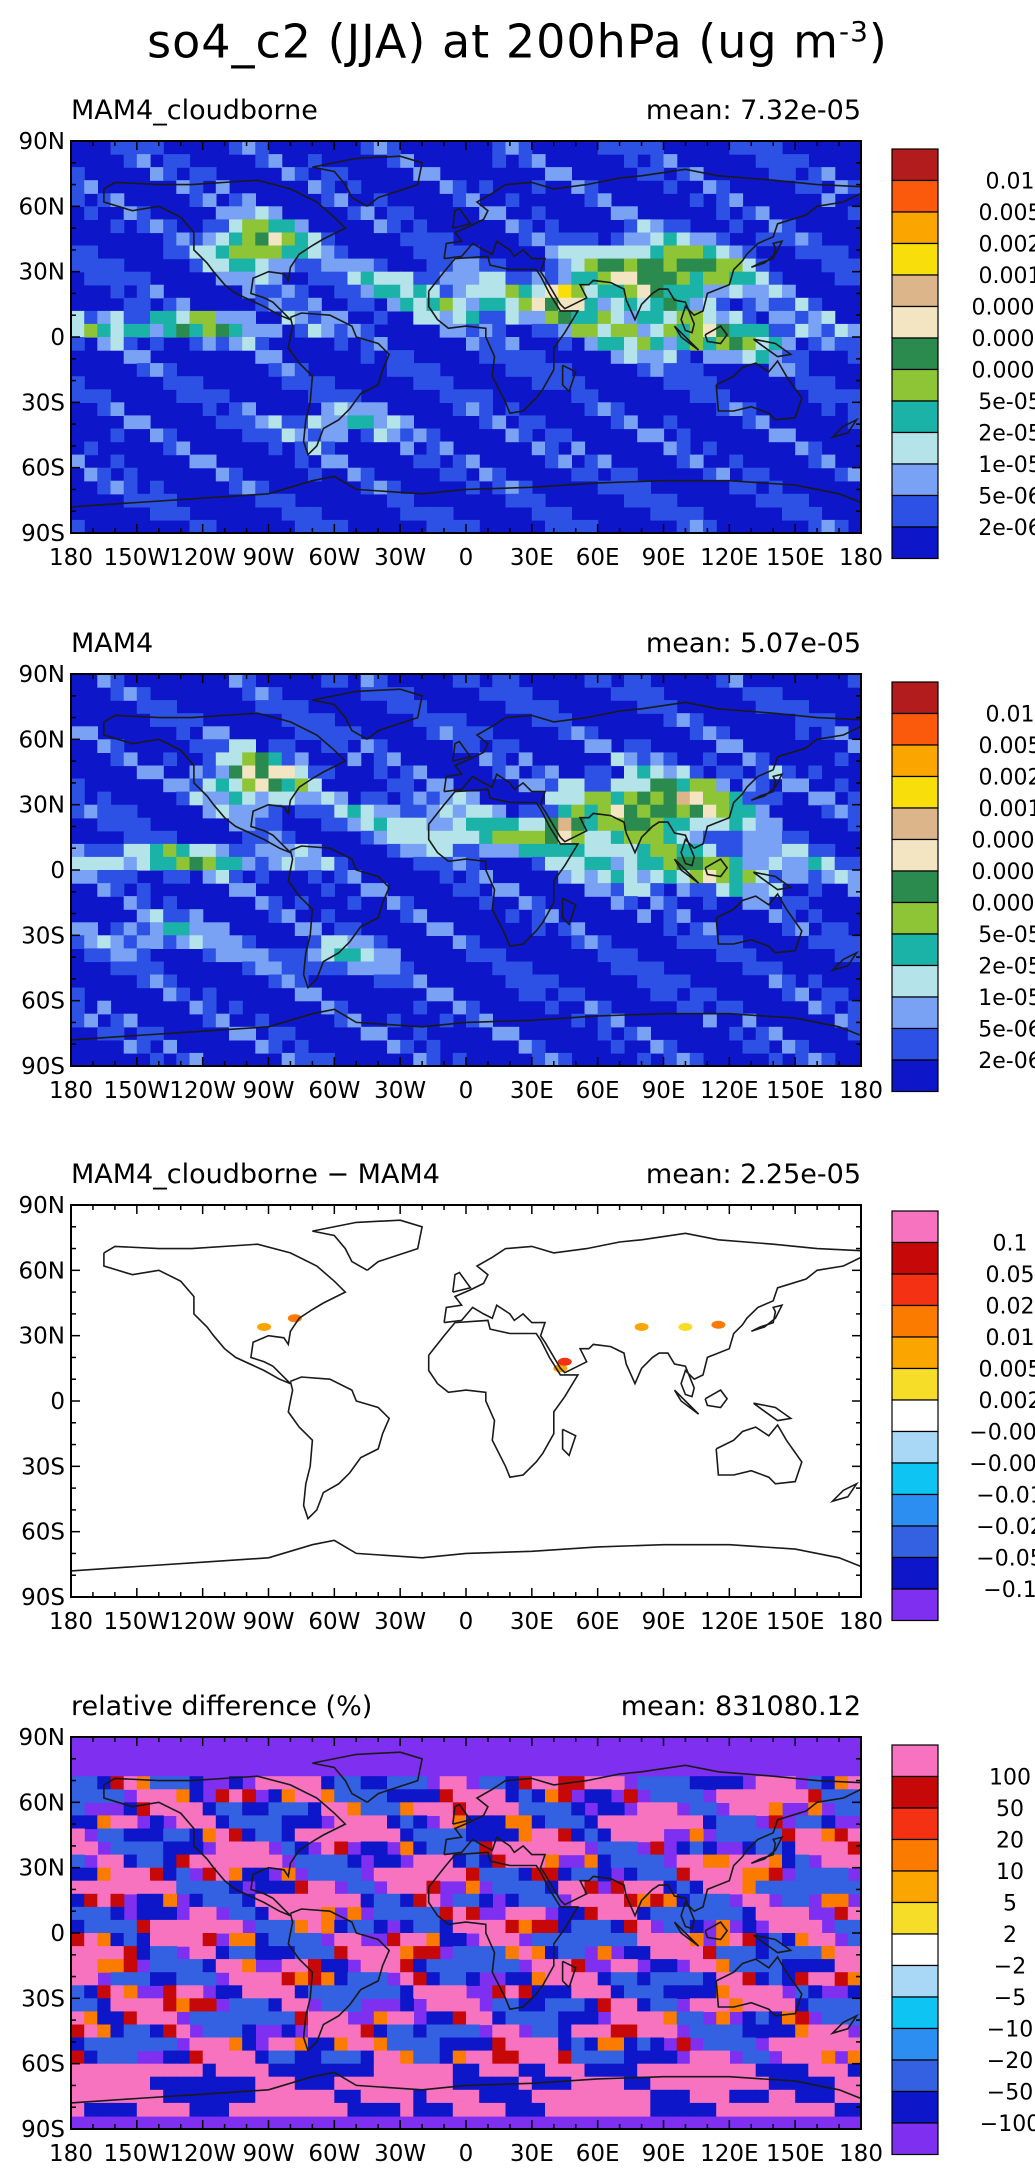 The image size is (1035, 2175). What do you see at coordinates (57, 1402) in the screenshot?
I see `y-tick-label: 0` at bounding box center [57, 1402].